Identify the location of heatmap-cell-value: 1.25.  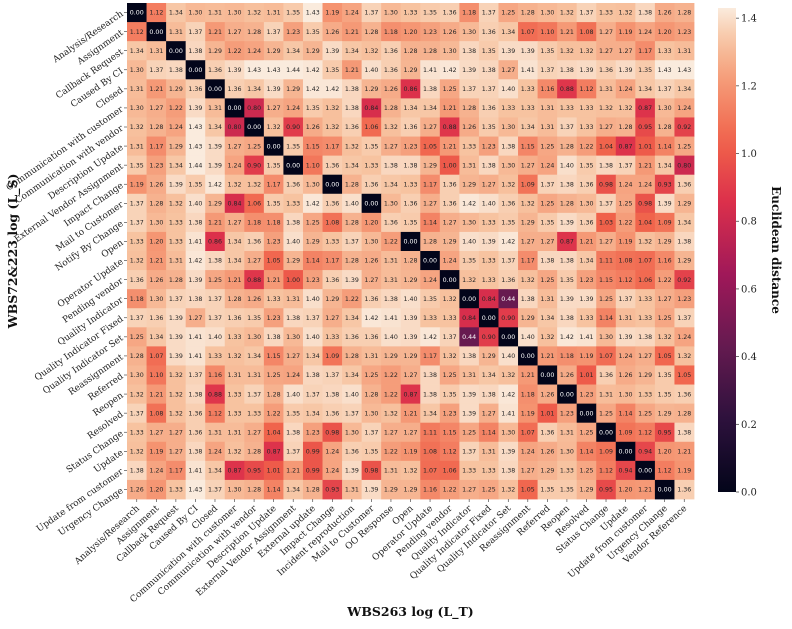
(215, 280).